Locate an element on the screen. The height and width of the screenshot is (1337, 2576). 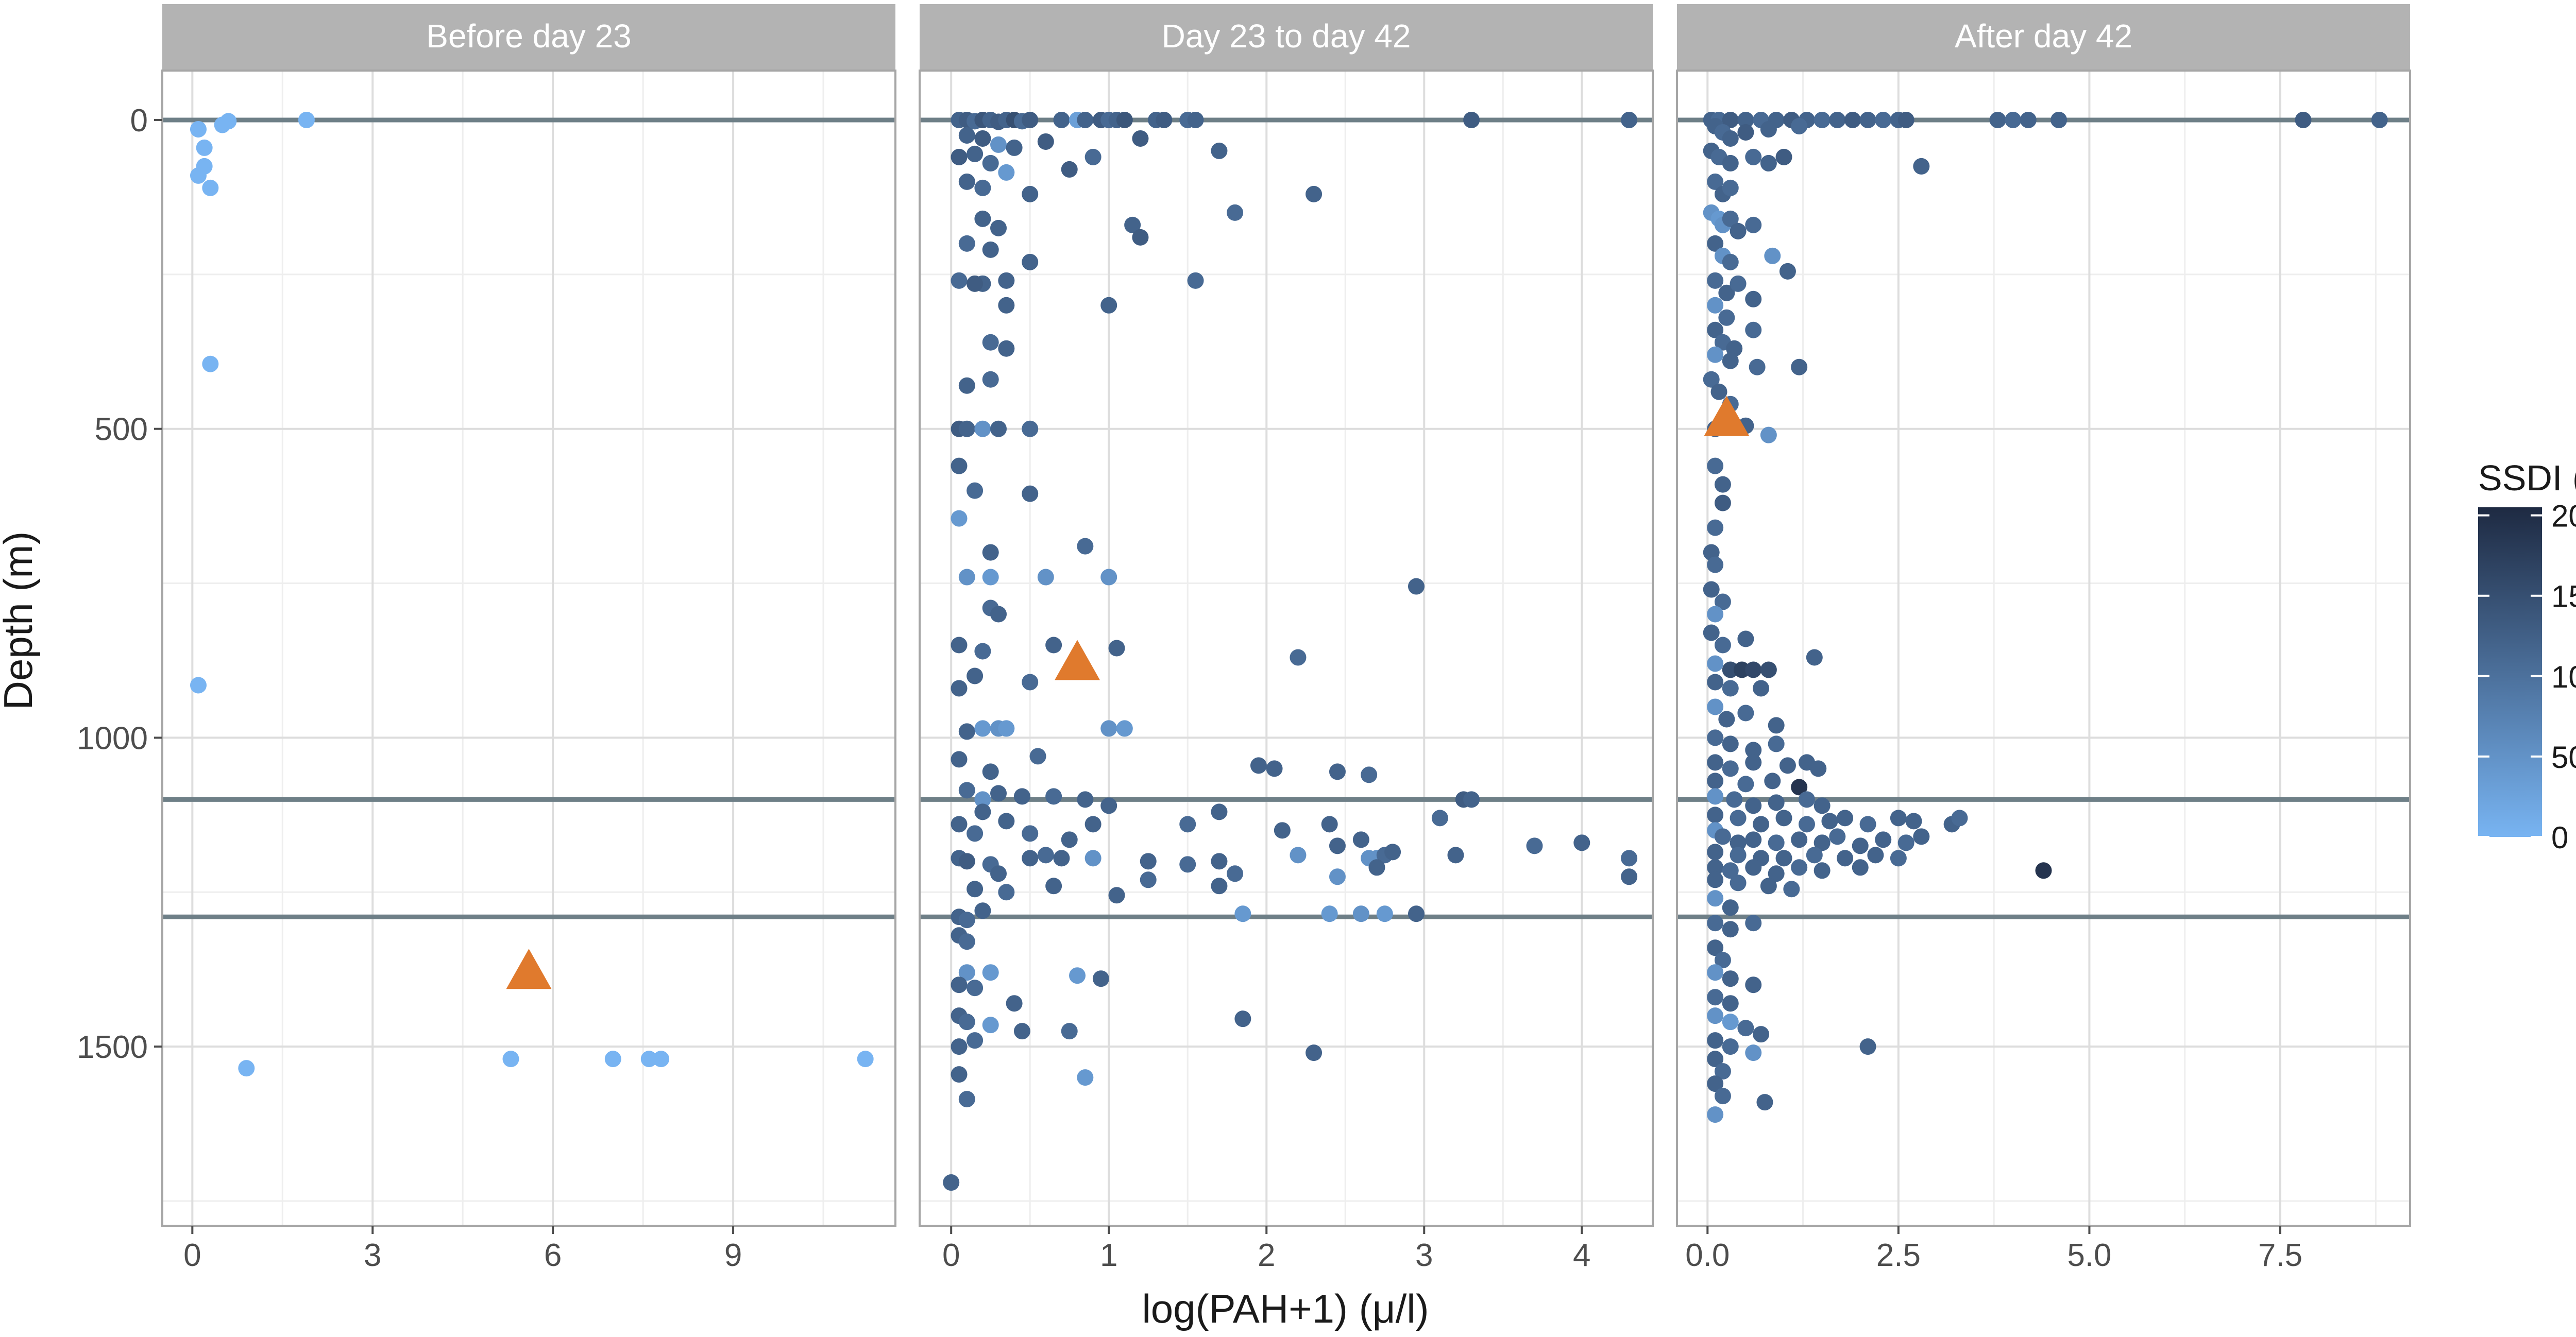
facet-title: Before day 23 is located at coordinates (529, 36).